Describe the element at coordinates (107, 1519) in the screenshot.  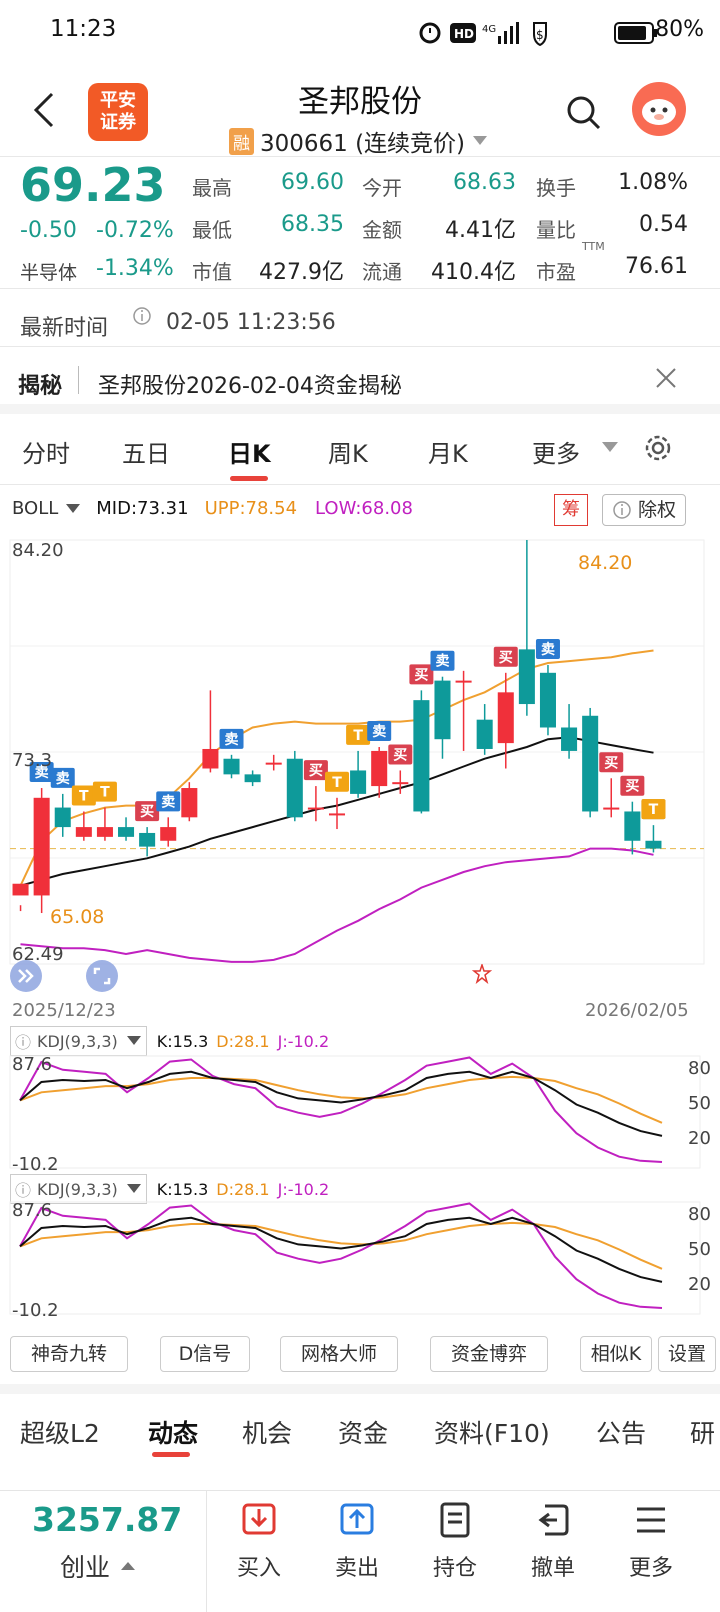
I see `index-value: 3257.87` at that location.